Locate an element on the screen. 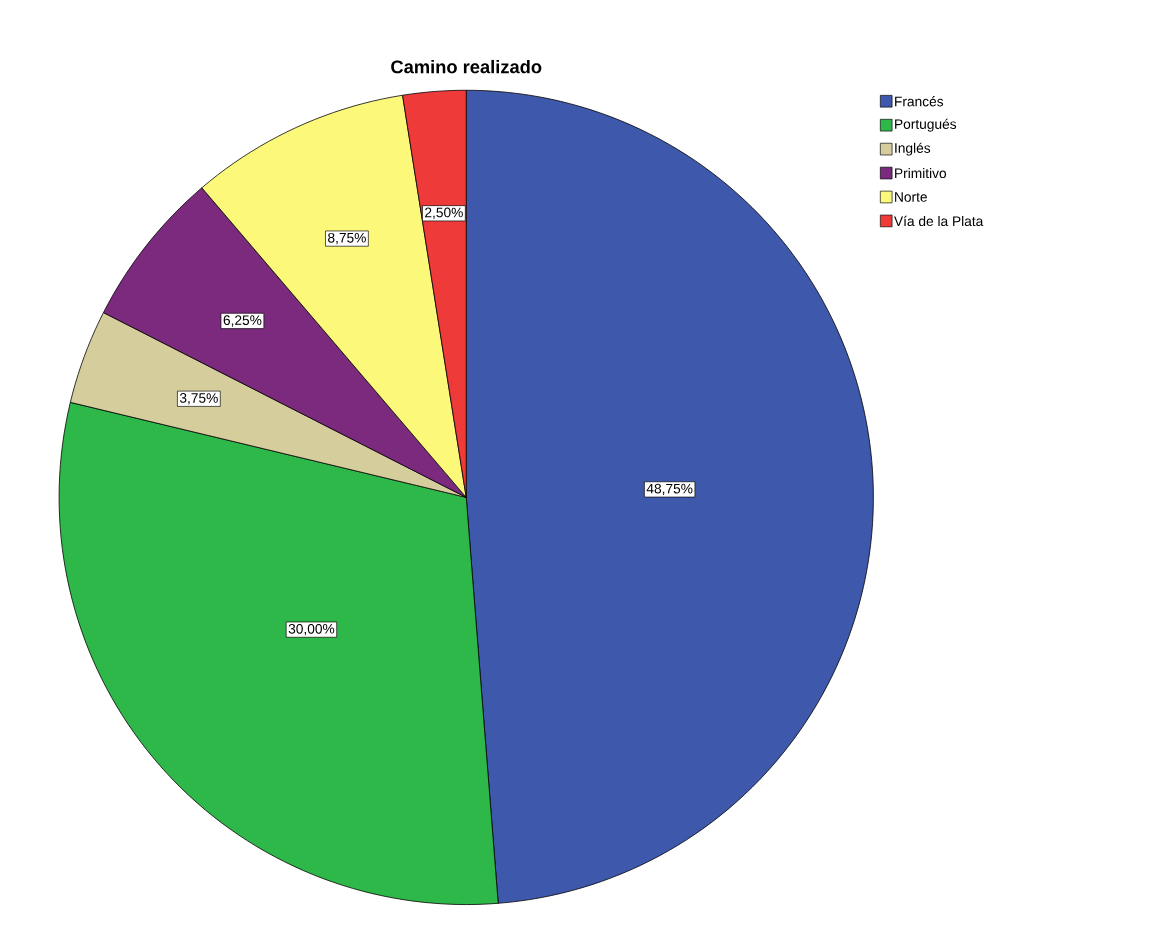 Image resolution: width=1153 pixels, height=936 pixels. legend-label: Norte is located at coordinates (911, 197).